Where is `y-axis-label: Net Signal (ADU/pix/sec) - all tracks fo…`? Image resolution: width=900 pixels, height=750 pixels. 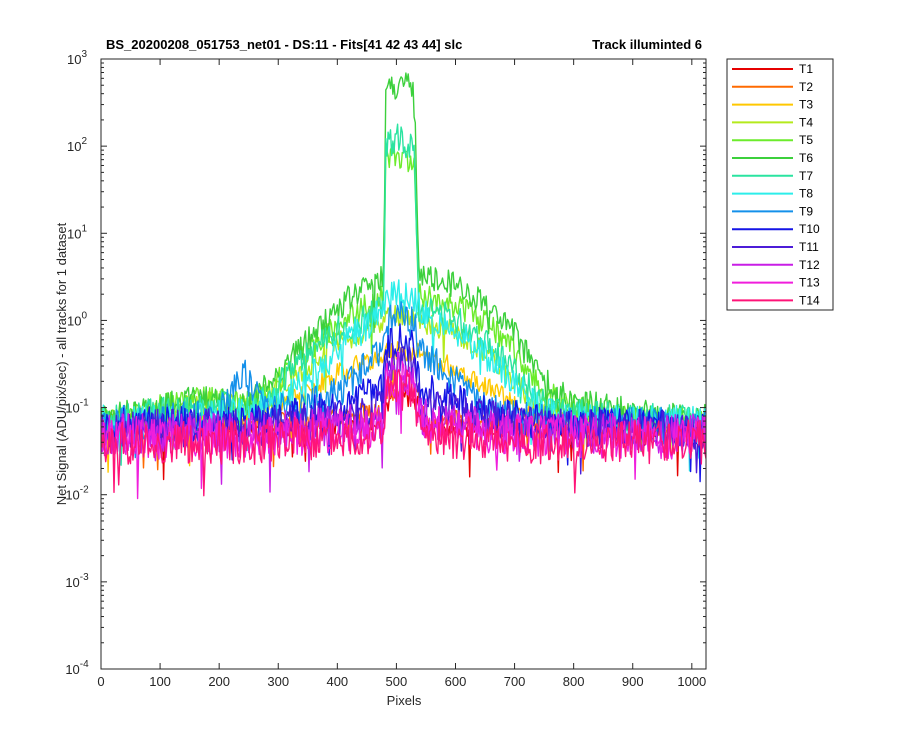
y-axis-label: Net Signal (ADU/pix/sec) - all tracks fo… is located at coordinates (61, 363).